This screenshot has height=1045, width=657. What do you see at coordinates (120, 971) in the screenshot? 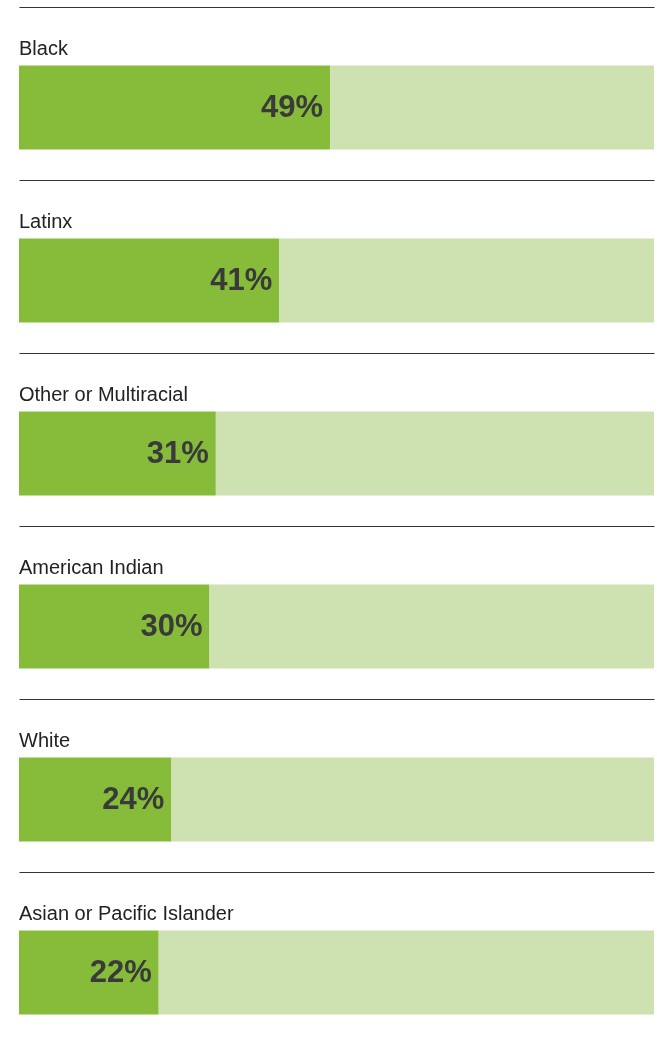
I see `data-label: 22%` at bounding box center [120, 971].